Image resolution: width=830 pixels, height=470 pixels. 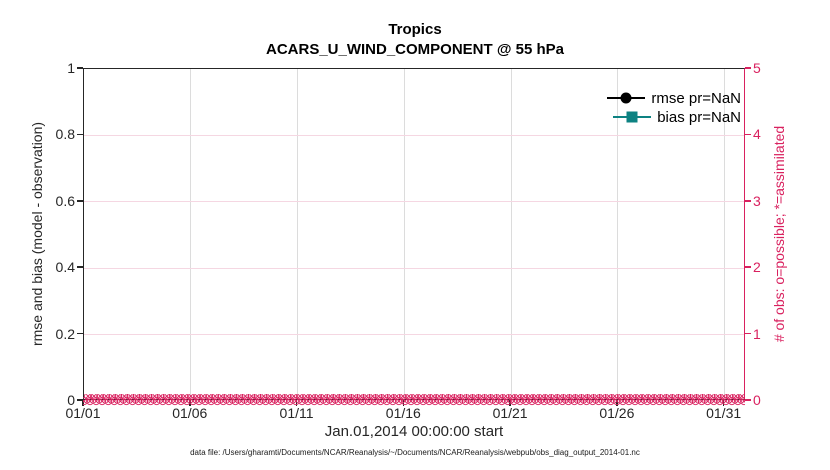 What do you see at coordinates (415, 40) in the screenshot?
I see `title-block: Tropics ACARS_U_WIND_COMPONENT @ 55 hPa` at bounding box center [415, 40].